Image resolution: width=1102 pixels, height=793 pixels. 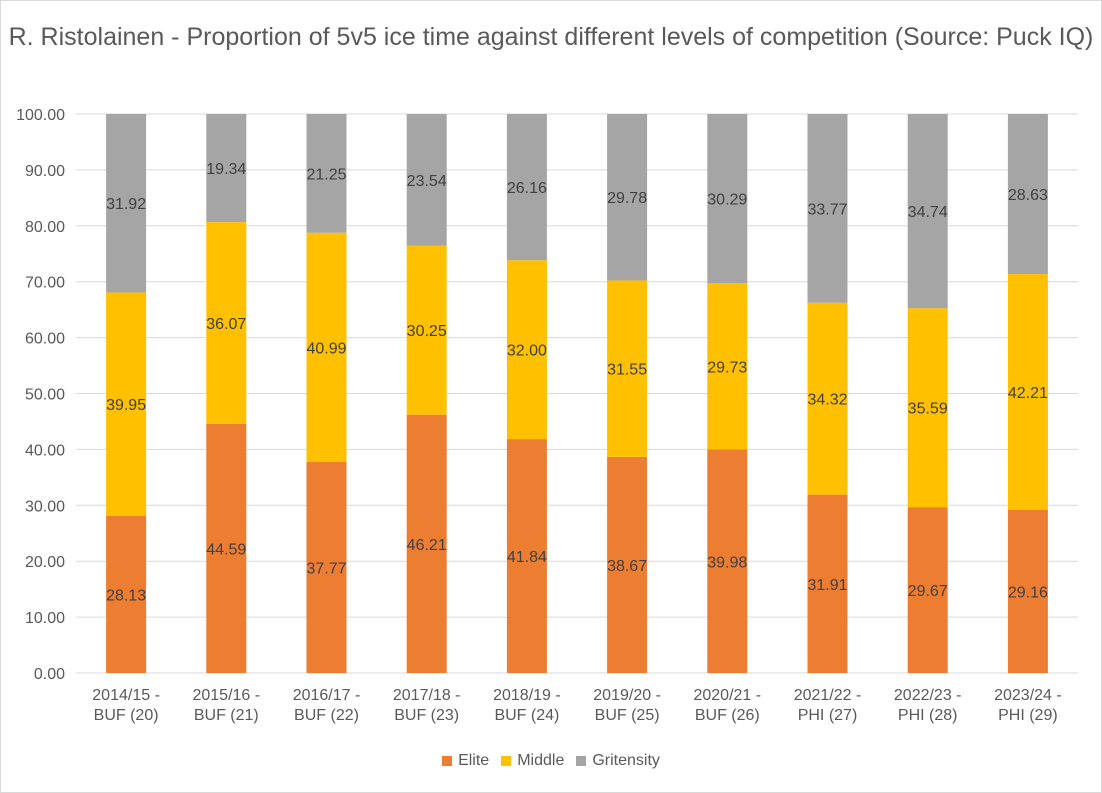 I want to click on legend-item-elite: Elite, so click(x=465, y=761).